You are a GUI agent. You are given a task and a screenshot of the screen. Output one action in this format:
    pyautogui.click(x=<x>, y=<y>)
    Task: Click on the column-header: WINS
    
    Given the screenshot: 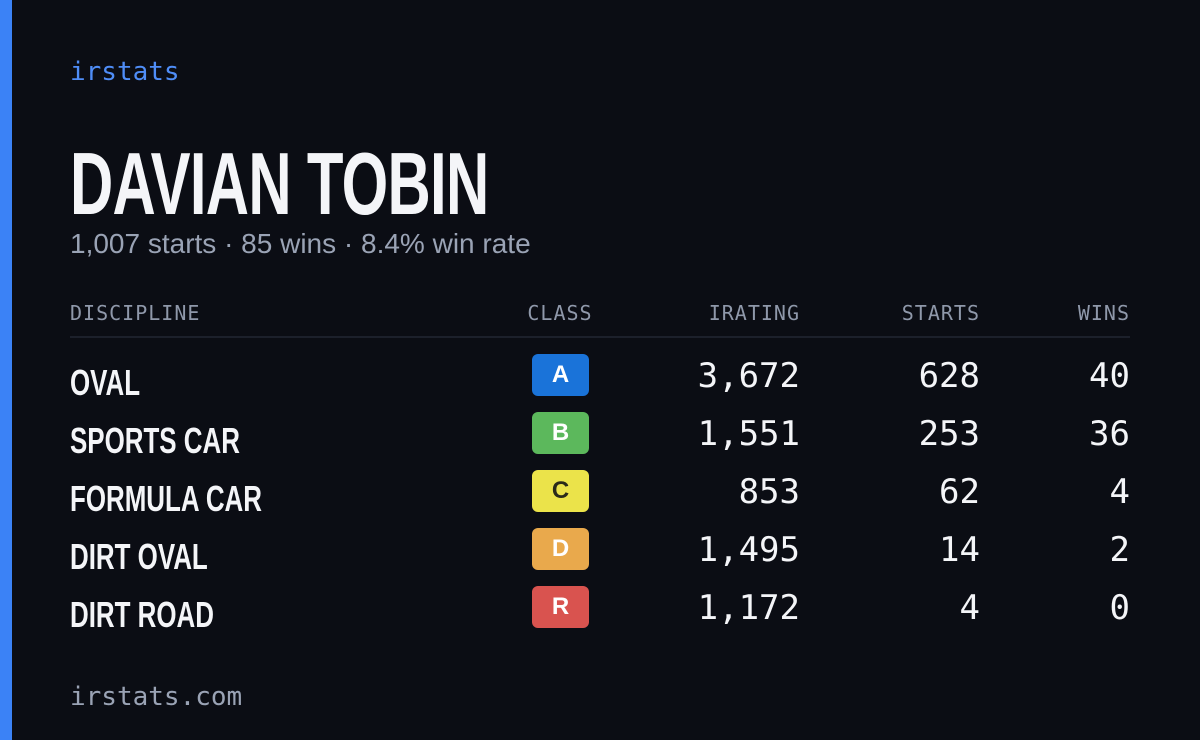 What is the action you would take?
    pyautogui.click(x=1103, y=313)
    